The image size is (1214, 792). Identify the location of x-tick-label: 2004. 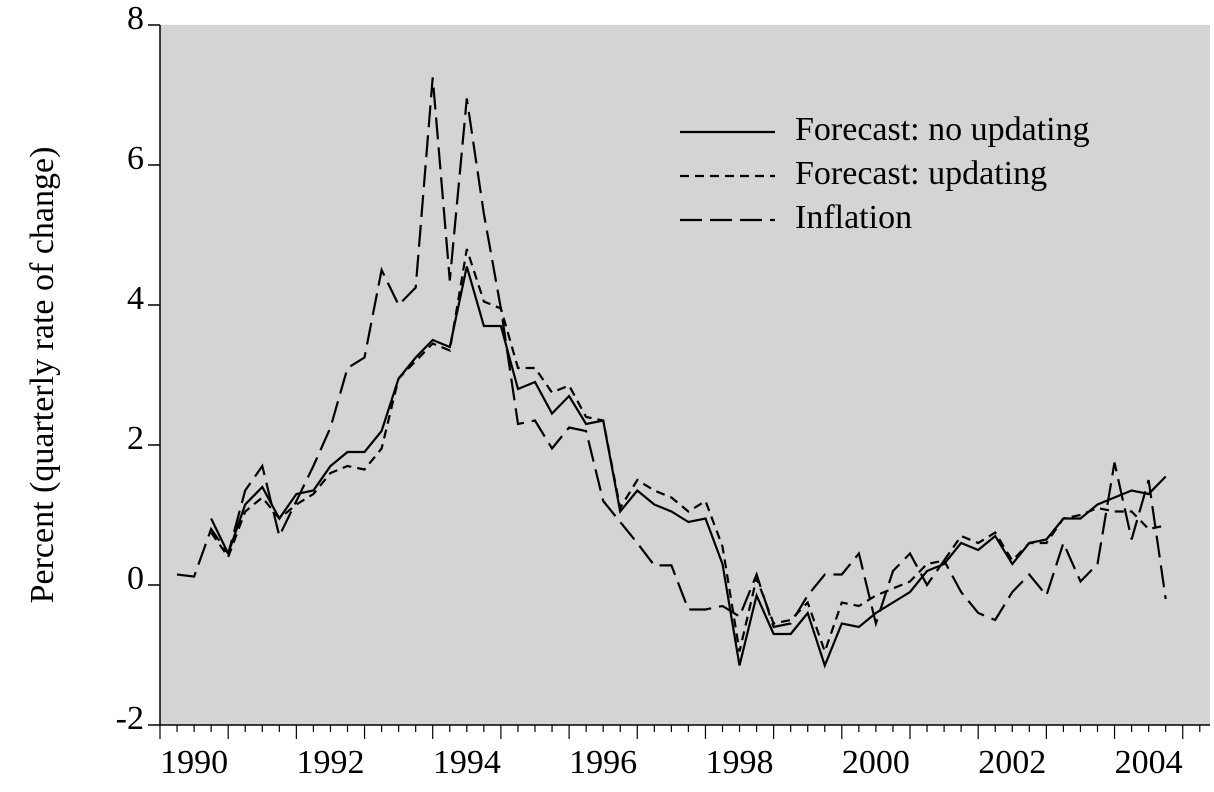
(1149, 762).